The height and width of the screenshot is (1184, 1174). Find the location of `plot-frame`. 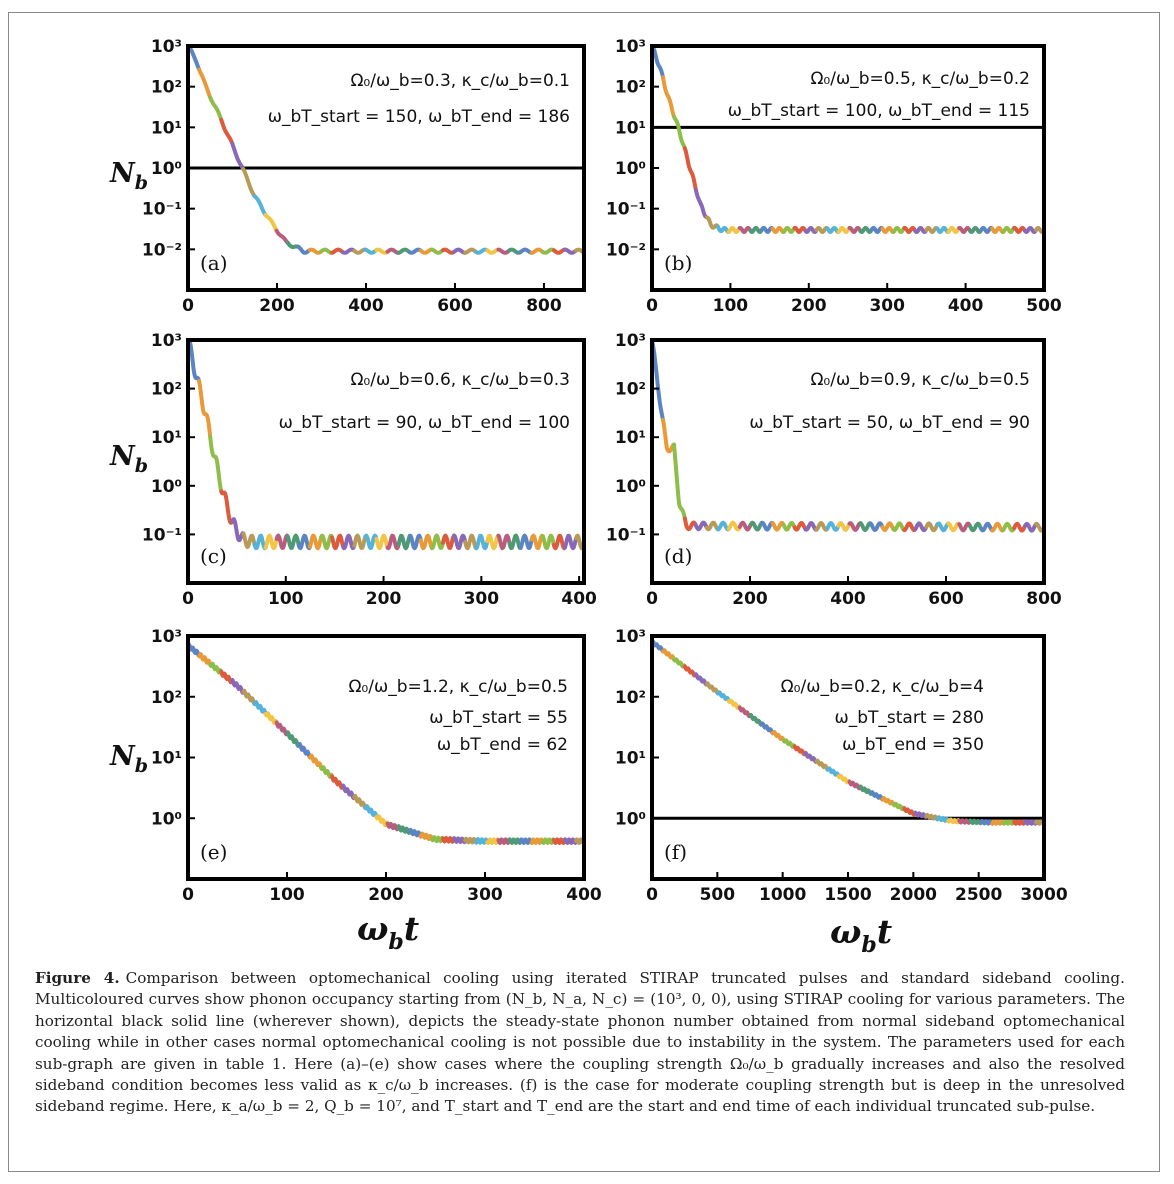

plot-frame is located at coordinates (386, 461).